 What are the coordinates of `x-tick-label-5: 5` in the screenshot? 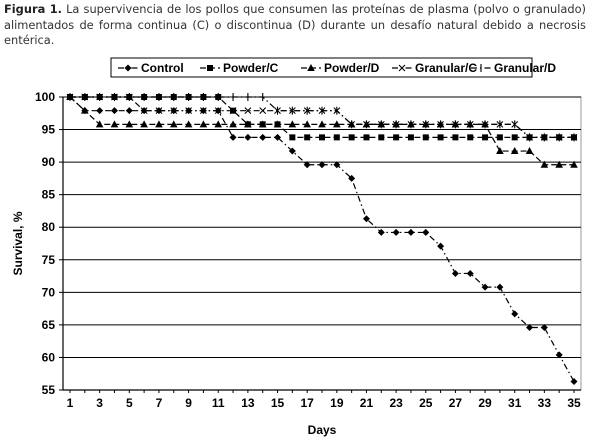 It's located at (129, 403).